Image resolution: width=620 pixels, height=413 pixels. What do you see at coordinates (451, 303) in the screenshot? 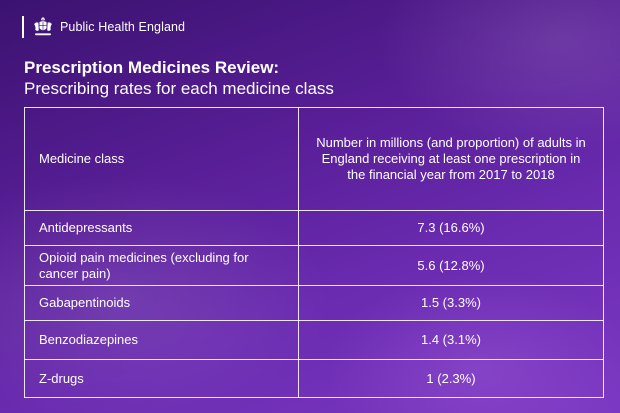
I see `prescription-value-cell: 1.5 (3.3%)` at bounding box center [451, 303].